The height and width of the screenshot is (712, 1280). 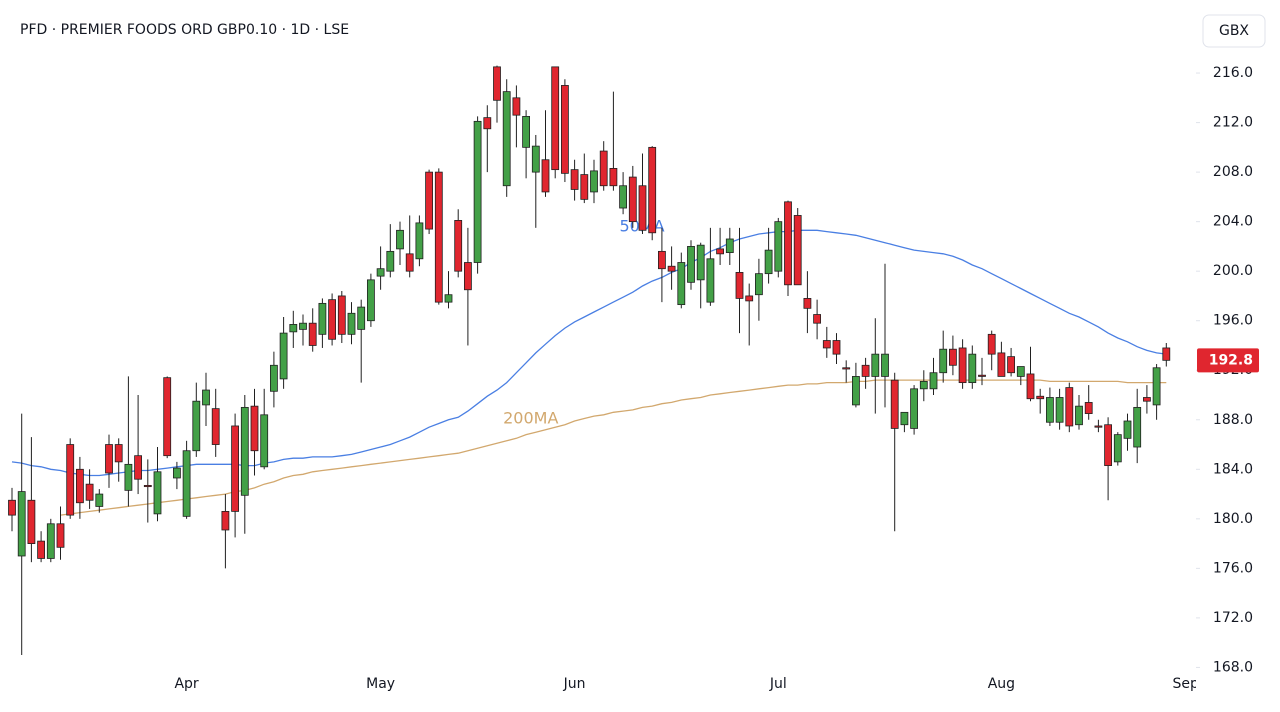 I want to click on y-tick-label: 200.0, so click(x=1233, y=271).